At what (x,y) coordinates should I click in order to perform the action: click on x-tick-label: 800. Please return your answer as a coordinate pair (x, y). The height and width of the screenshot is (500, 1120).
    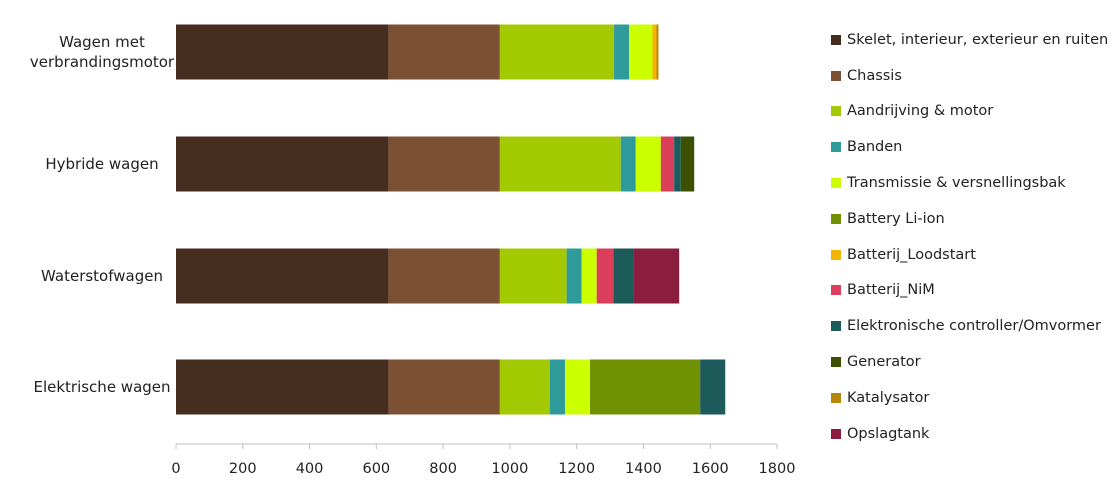
    Looking at the image, I should click on (443, 469).